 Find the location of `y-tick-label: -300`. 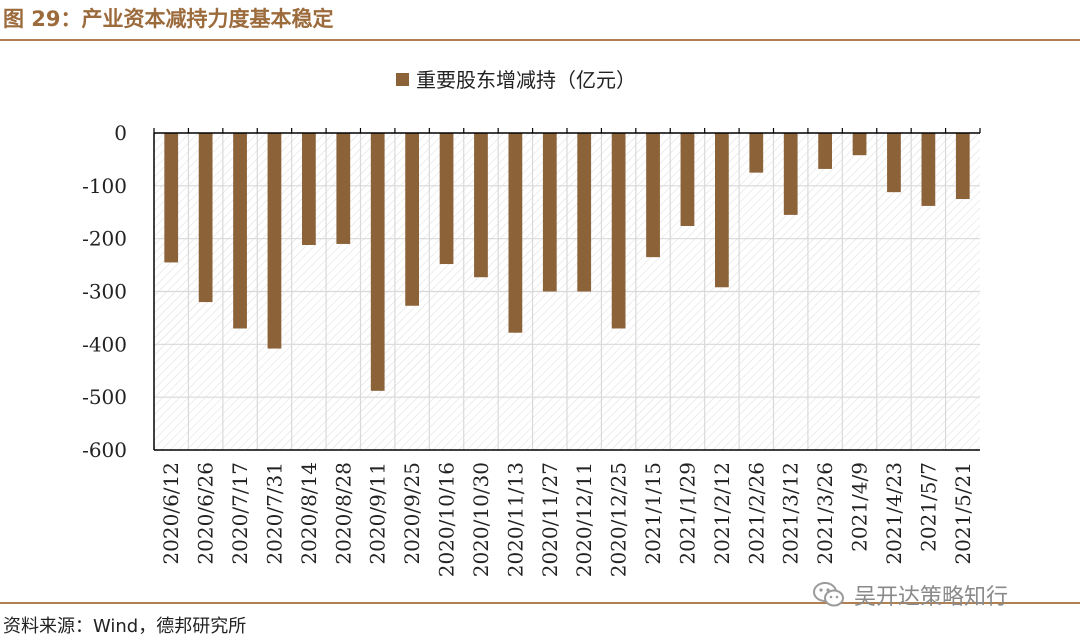

y-tick-label: -300 is located at coordinates (104, 292).